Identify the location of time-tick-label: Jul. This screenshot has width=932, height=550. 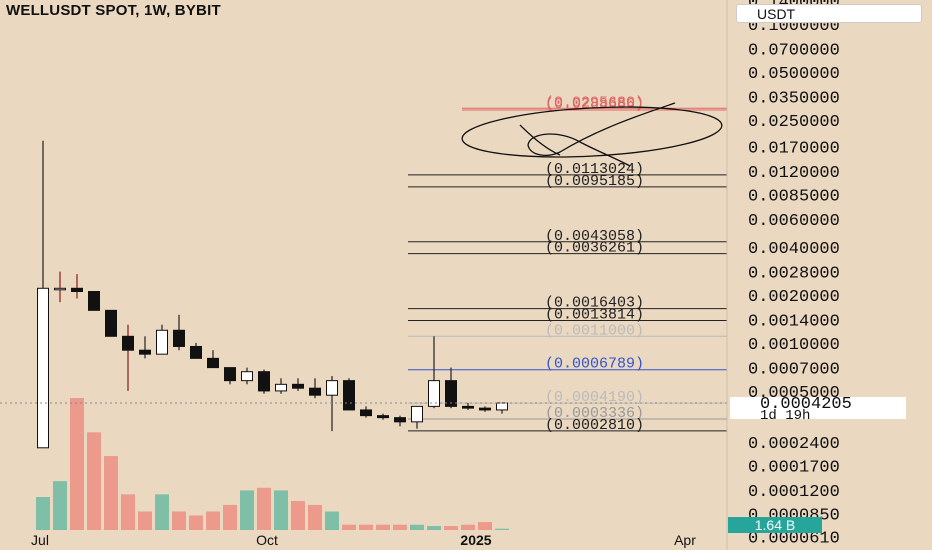
(40, 540).